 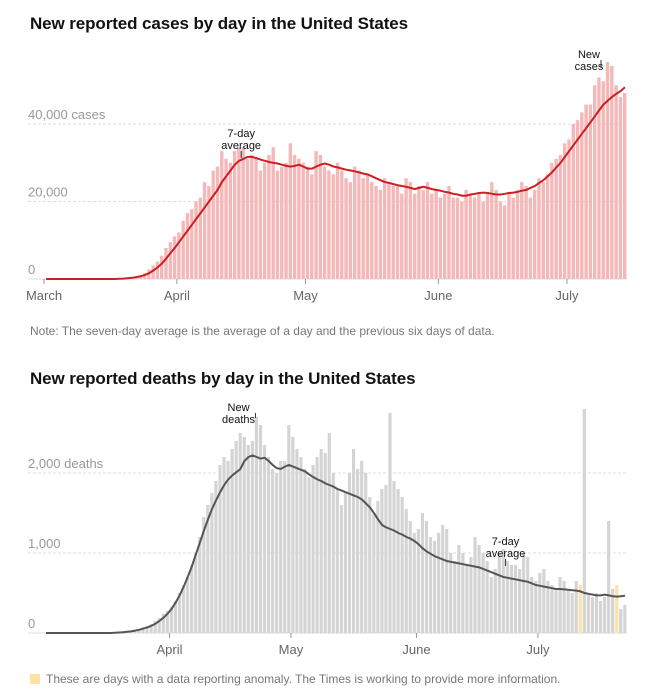 I want to click on cases-new-annotation: New, so click(x=589, y=55).